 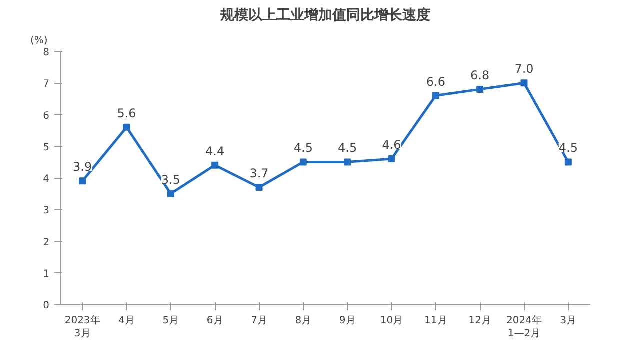 I want to click on data-label: 4.4, so click(x=215, y=151).